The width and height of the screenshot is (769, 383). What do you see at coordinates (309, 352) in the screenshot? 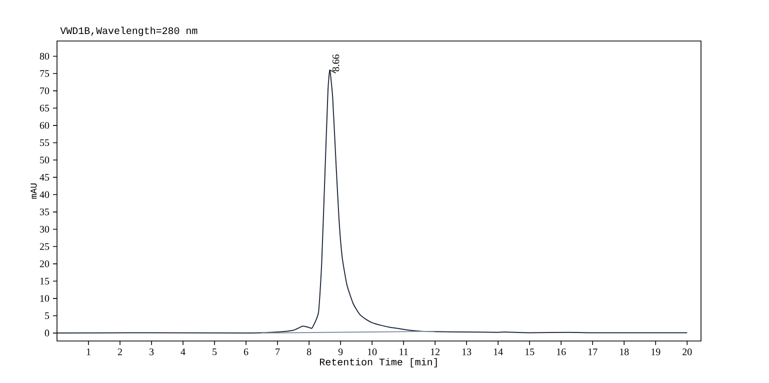
I see `x-tick-label: 8` at bounding box center [309, 352].